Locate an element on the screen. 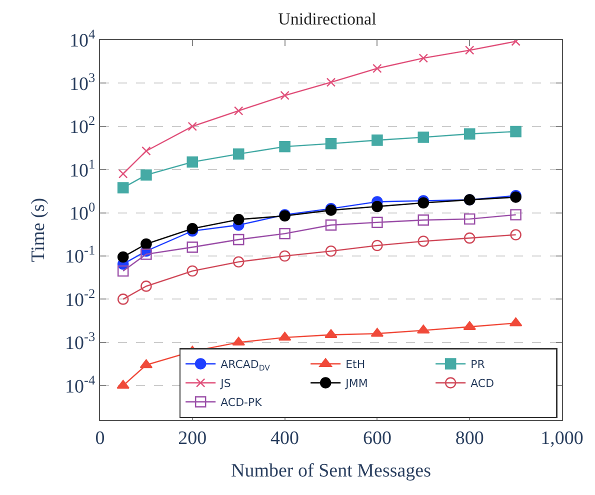  y-tick-label: 10$^{4}$ is located at coordinates (82, 39).